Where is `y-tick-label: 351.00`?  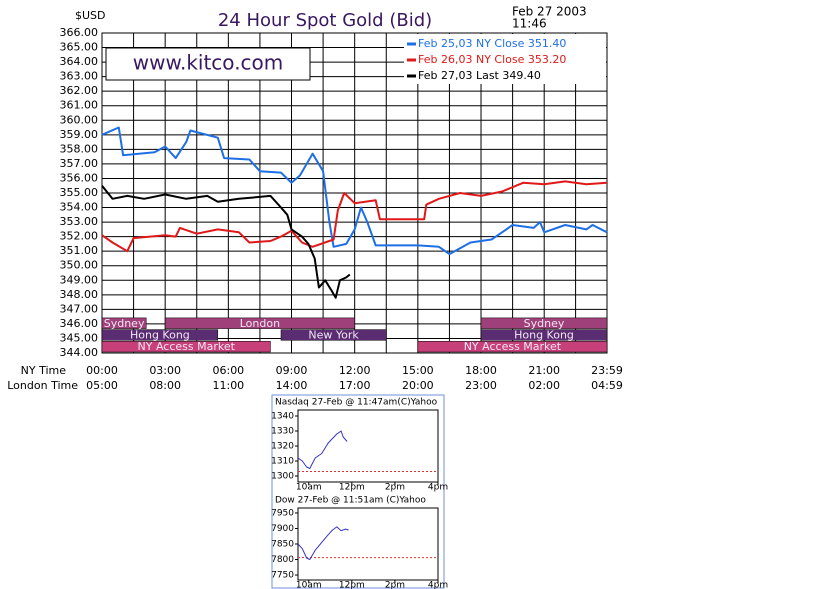 y-tick-label: 351.00 is located at coordinates (79, 250).